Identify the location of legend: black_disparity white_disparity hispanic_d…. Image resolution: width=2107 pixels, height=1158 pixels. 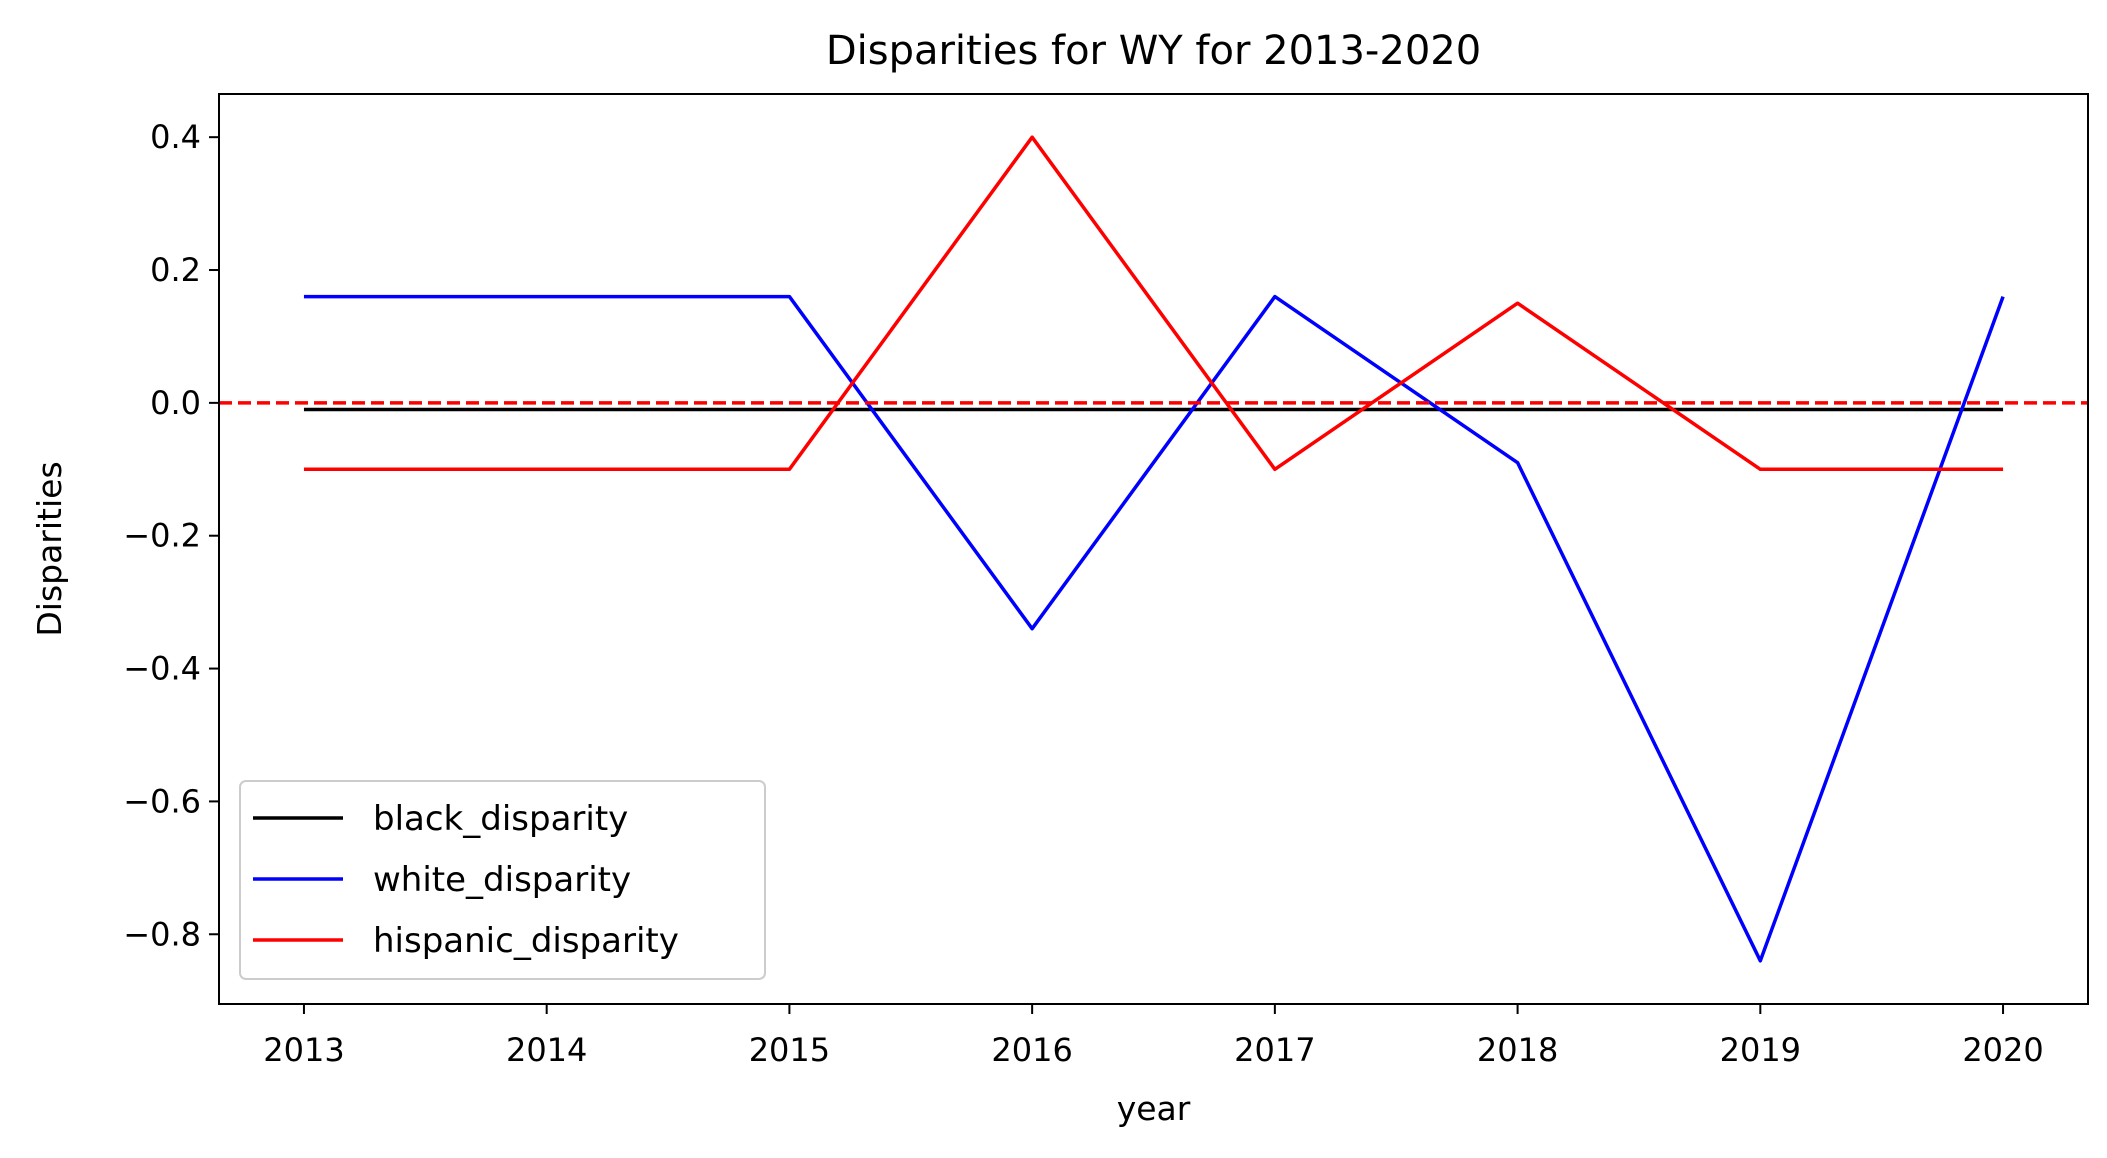
(502, 880).